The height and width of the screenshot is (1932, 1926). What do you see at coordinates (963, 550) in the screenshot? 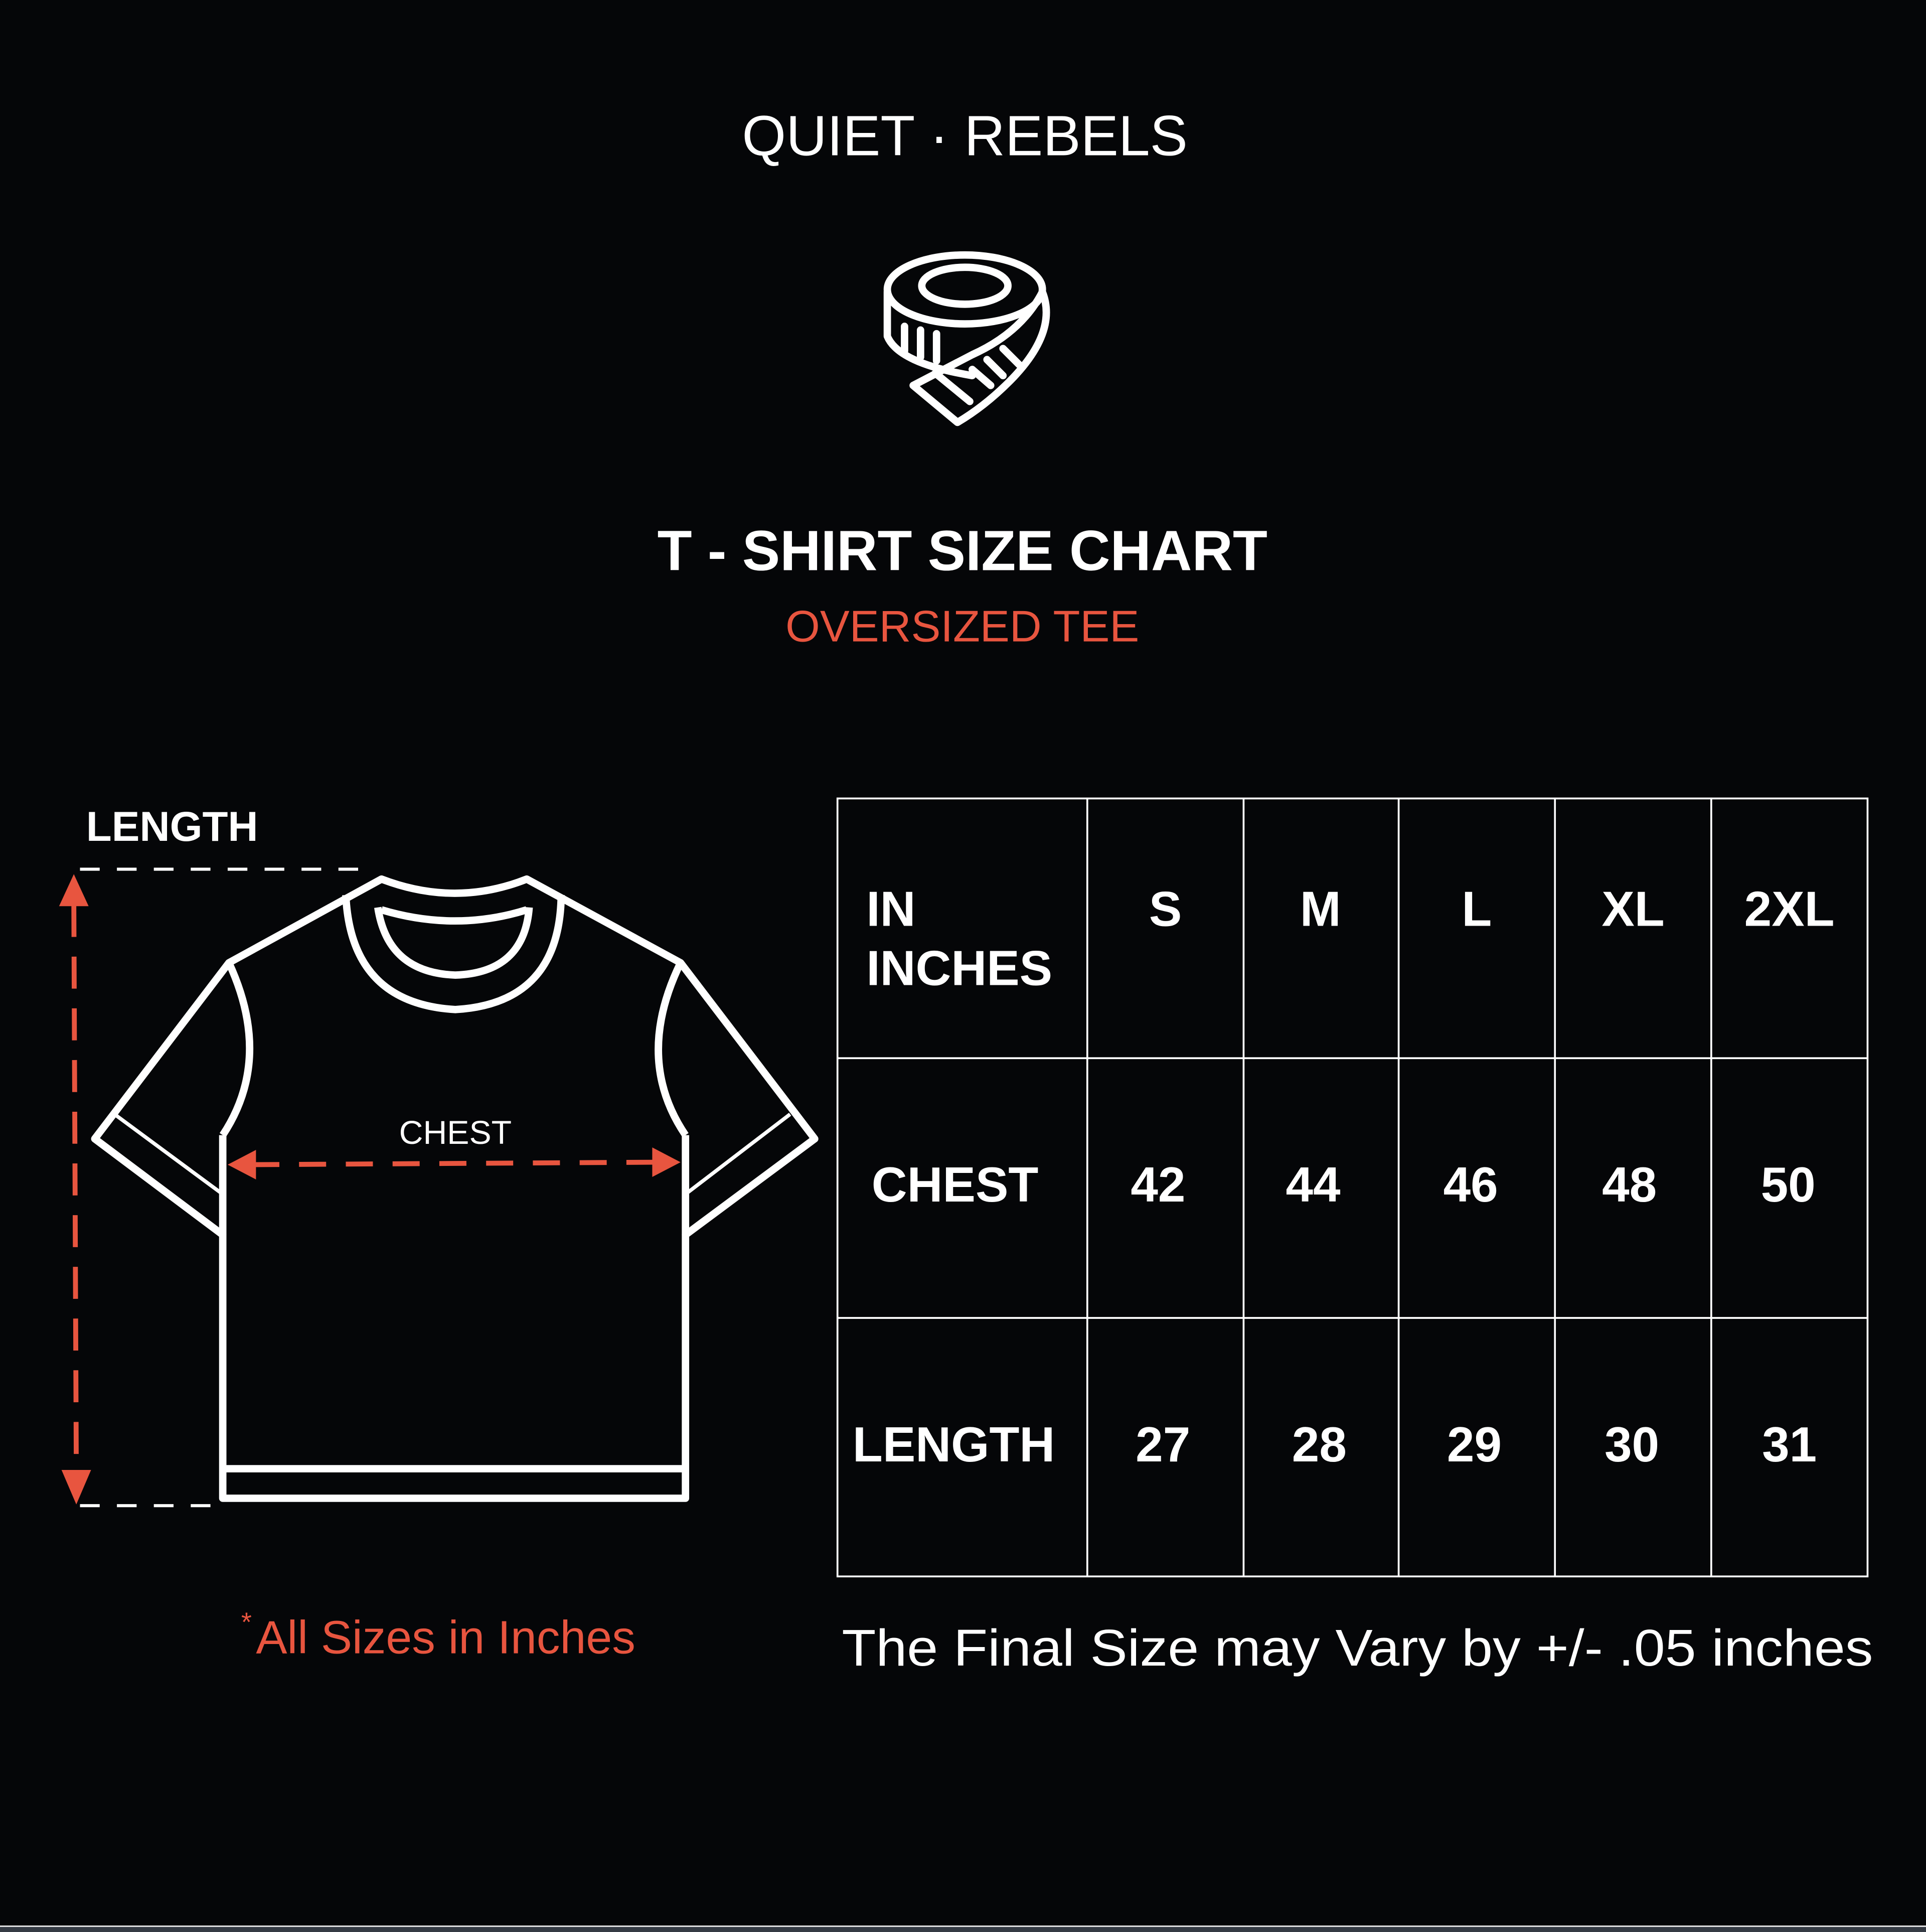
I see `page-title: T - SHIRT SIZE CHART` at bounding box center [963, 550].